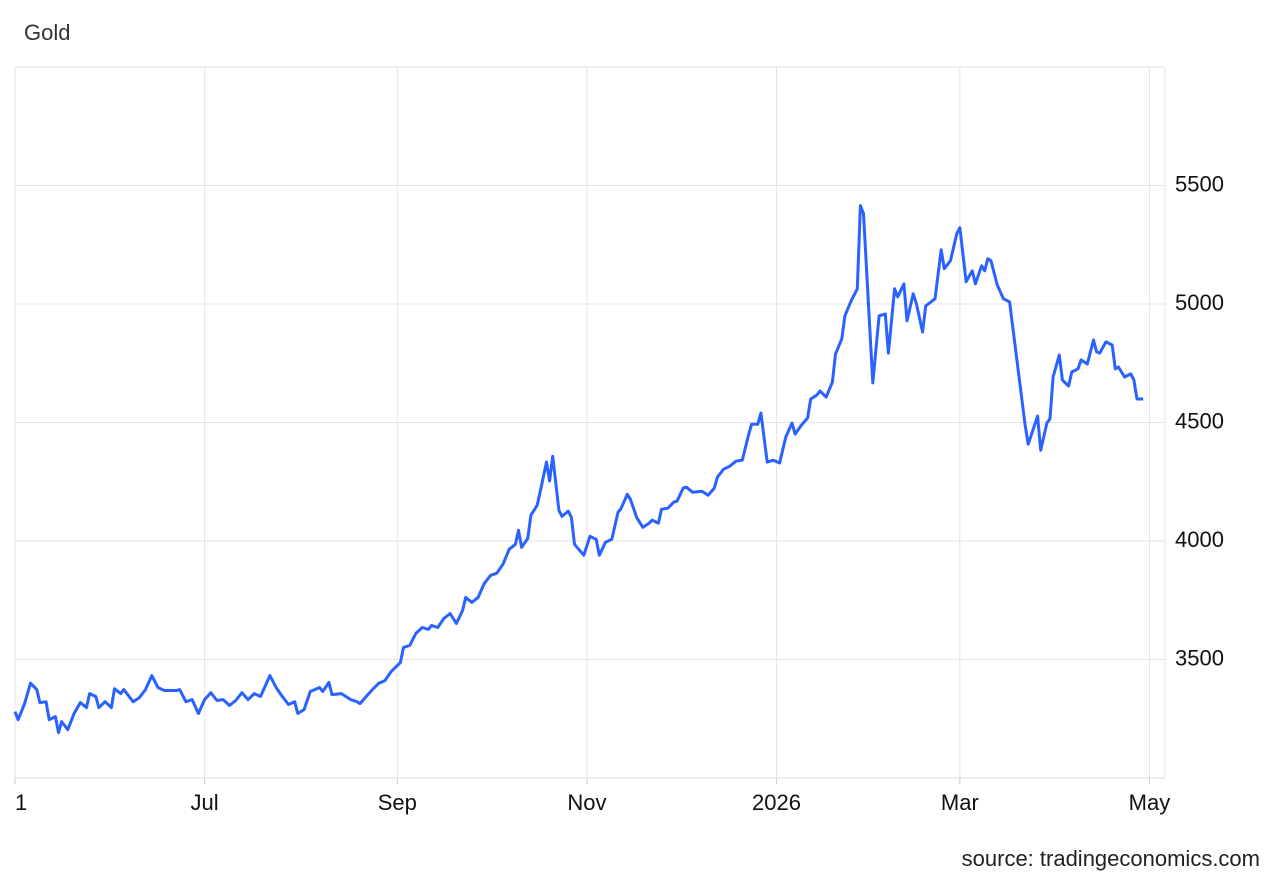 This screenshot has height=880, width=1269. I want to click on y-tick-label: 4000, so click(1199, 539).